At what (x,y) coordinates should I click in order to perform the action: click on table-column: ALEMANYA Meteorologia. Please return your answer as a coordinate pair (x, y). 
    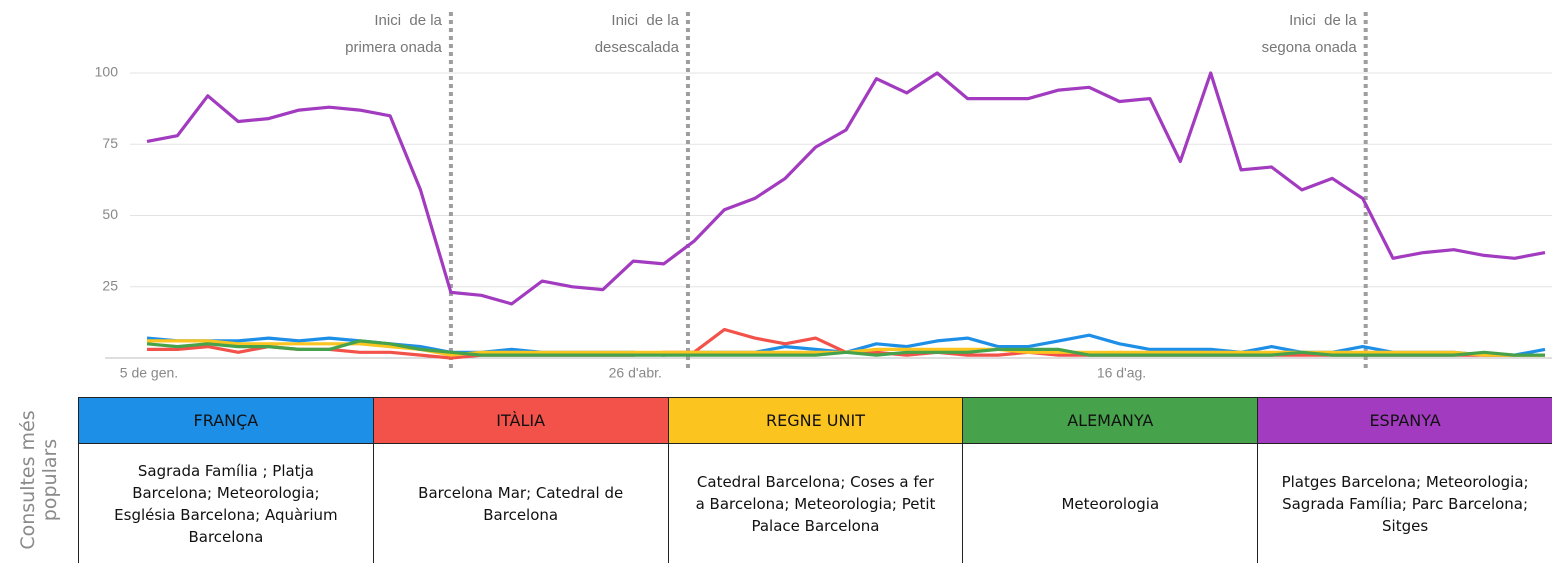
    Looking at the image, I should click on (1110, 480).